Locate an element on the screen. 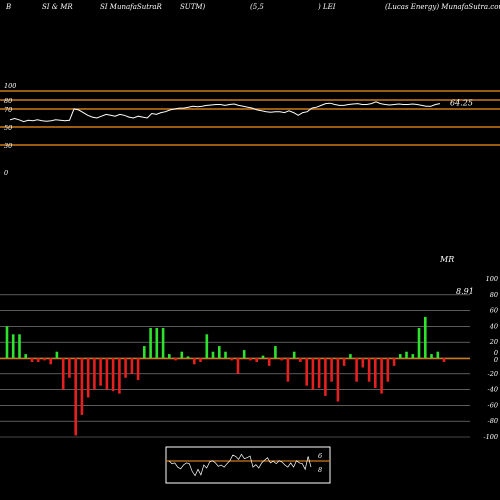  mrsi-tick-label-1: 80 is located at coordinates (494, 295).